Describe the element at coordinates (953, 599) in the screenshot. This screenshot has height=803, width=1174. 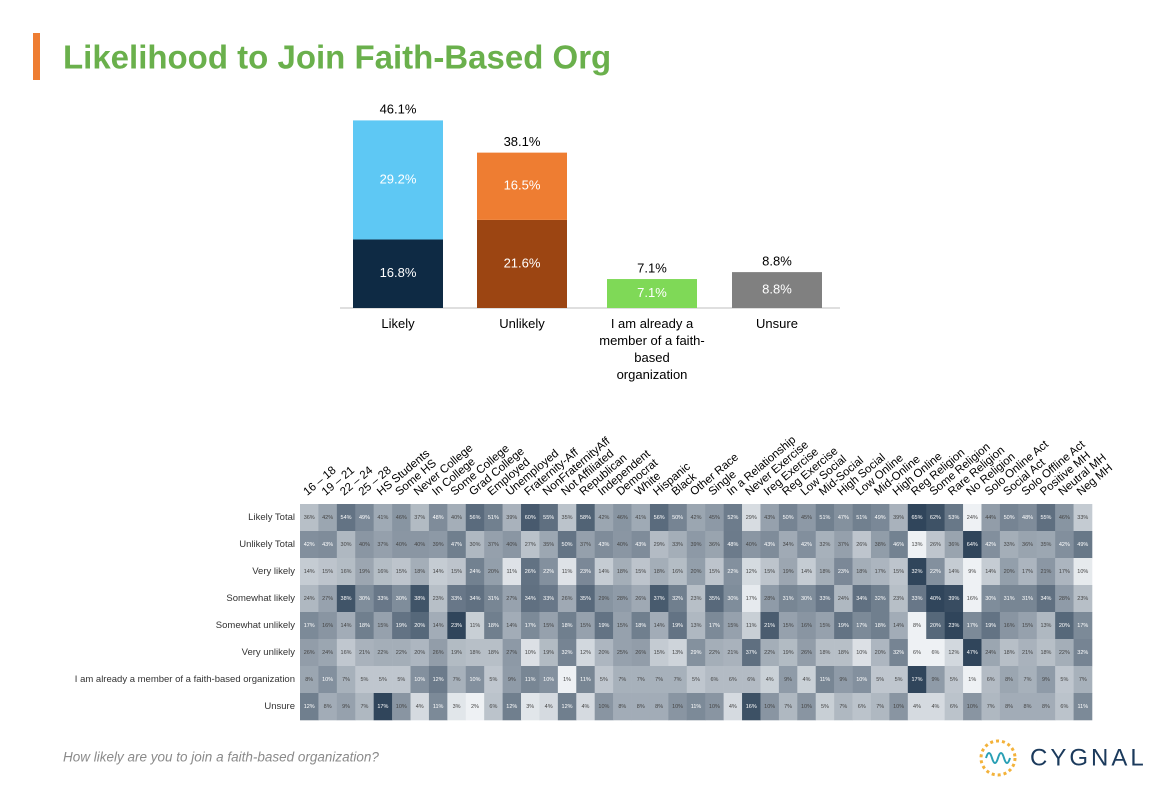
I see `cell-label: 39%` at that location.